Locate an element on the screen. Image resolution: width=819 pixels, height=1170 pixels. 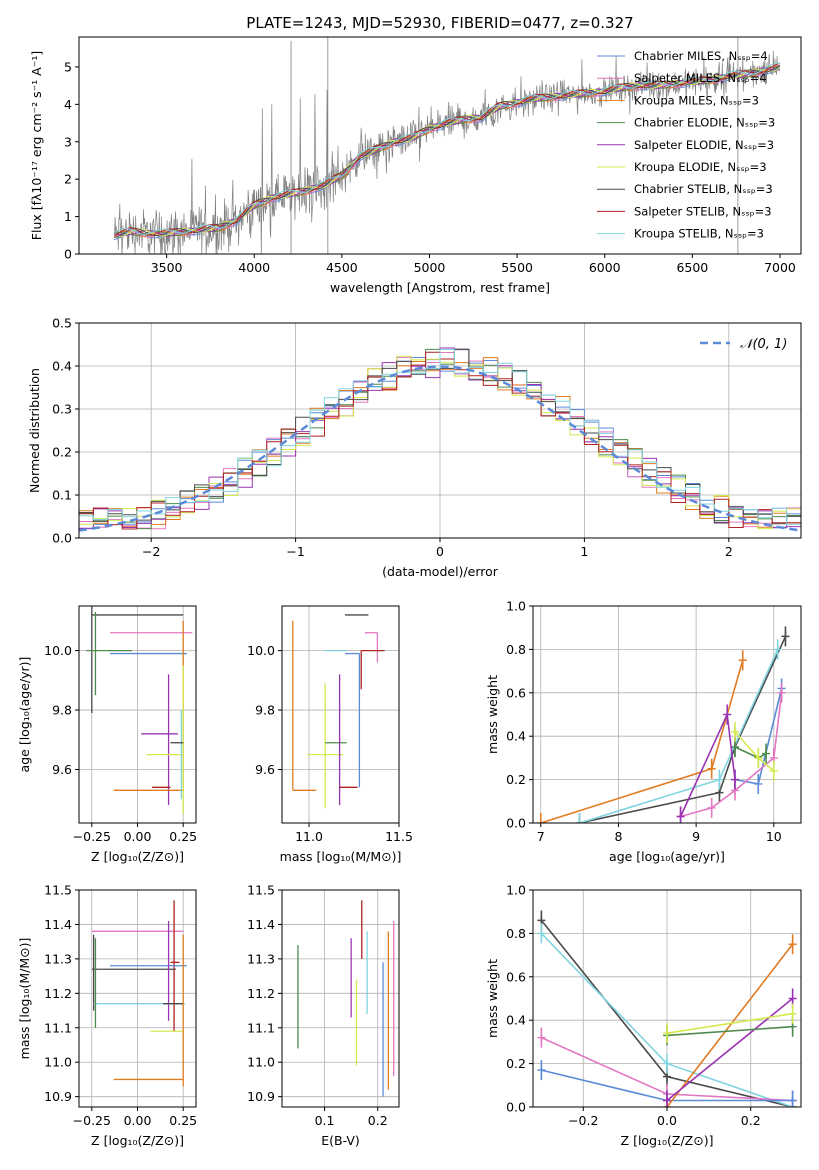
x-tick-label: 9 is located at coordinates (696, 836).